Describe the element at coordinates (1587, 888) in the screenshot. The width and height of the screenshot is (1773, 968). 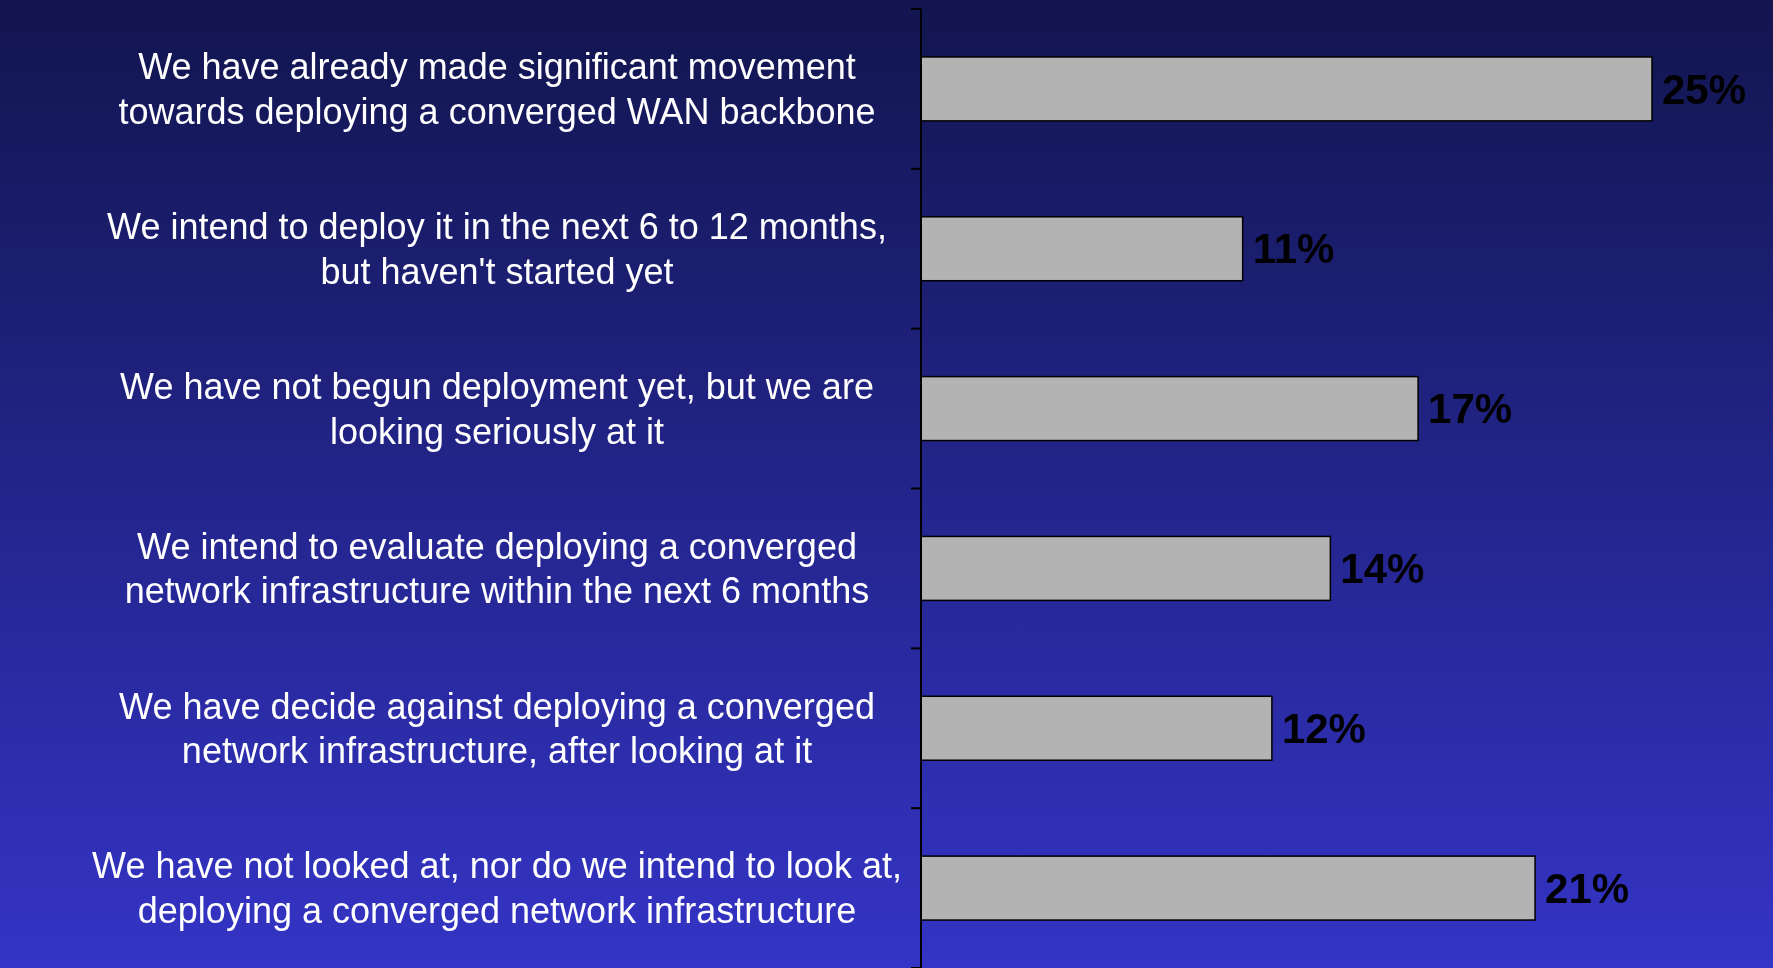
I see `data-label: 21%` at that location.